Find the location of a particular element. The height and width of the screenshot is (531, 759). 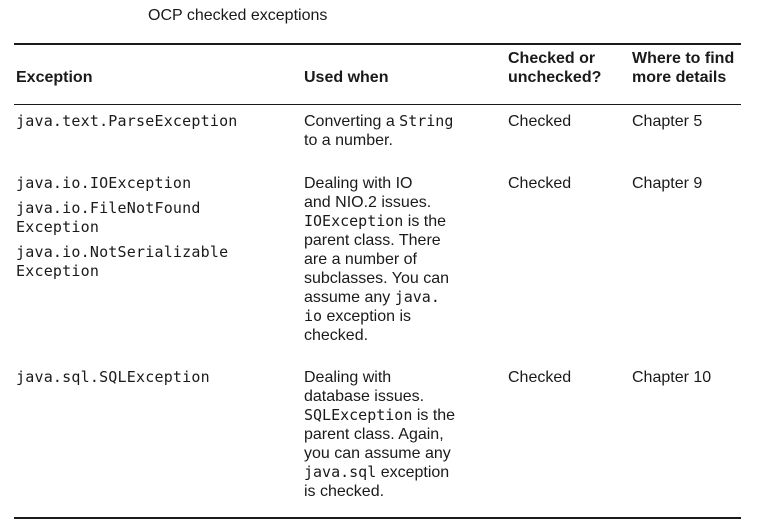

row2-details: Chapter 9 is located at coordinates (667, 183).